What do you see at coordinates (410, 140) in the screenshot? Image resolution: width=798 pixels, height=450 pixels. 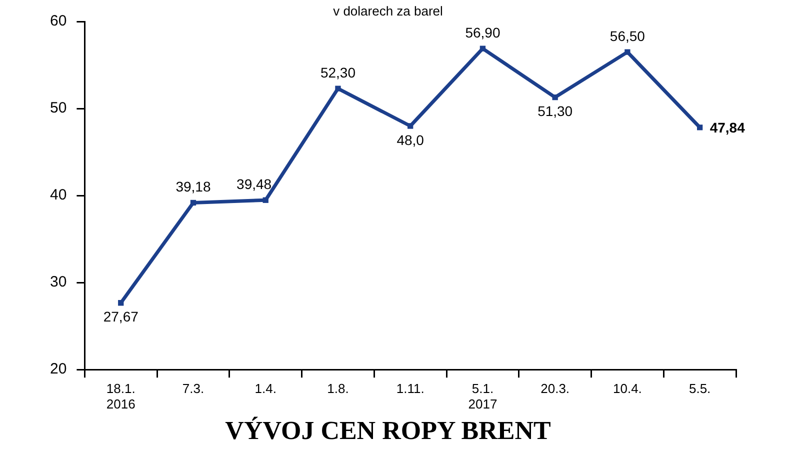 I see `data-label: 48,0` at bounding box center [410, 140].